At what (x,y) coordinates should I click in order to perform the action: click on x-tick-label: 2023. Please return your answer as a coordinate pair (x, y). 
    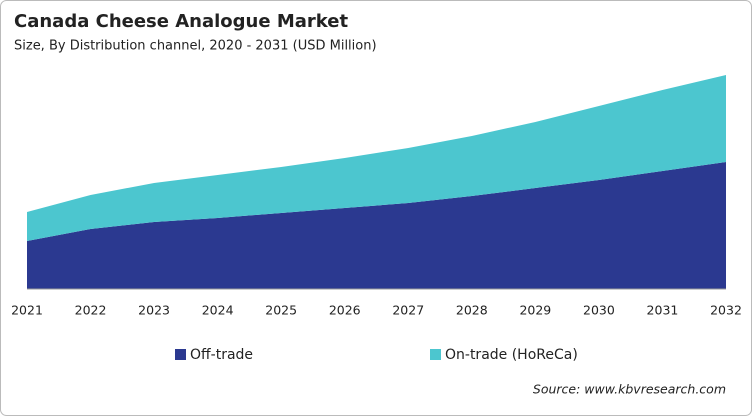
    Looking at the image, I should click on (154, 310).